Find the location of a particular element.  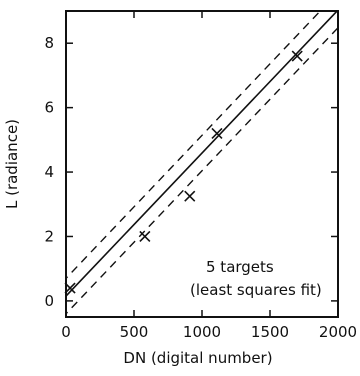

annotation-line-1: 5 targets is located at coordinates (240, 267).